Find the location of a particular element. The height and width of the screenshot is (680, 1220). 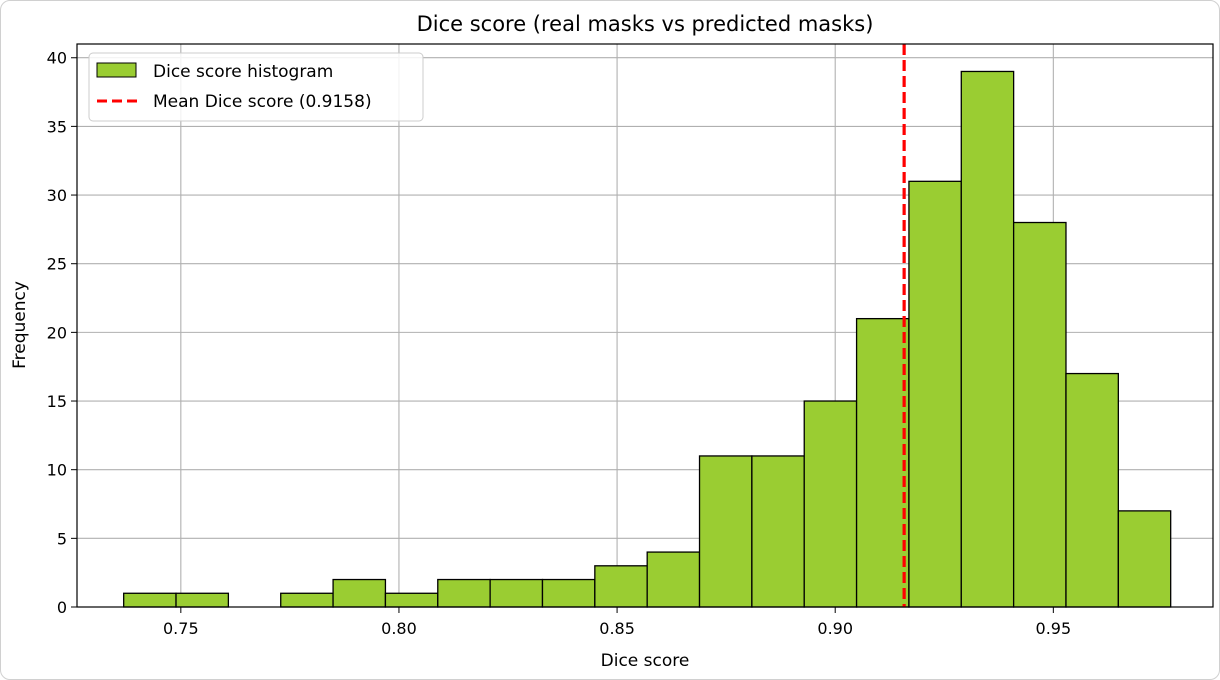

x-axis-label: Dice score is located at coordinates (645, 661).